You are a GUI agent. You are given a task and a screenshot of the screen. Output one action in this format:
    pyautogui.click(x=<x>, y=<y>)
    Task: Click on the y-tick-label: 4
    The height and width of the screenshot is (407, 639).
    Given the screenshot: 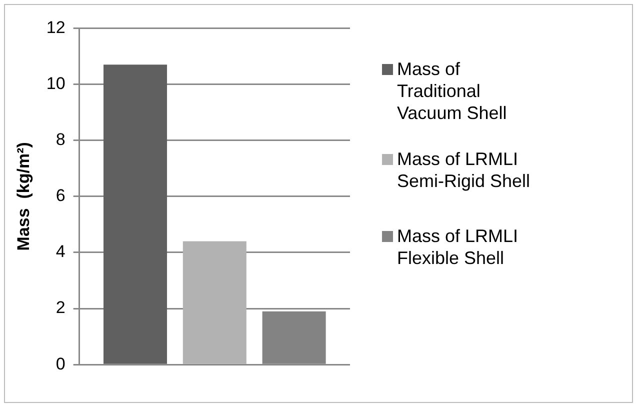 What is the action you would take?
    pyautogui.click(x=61, y=252)
    